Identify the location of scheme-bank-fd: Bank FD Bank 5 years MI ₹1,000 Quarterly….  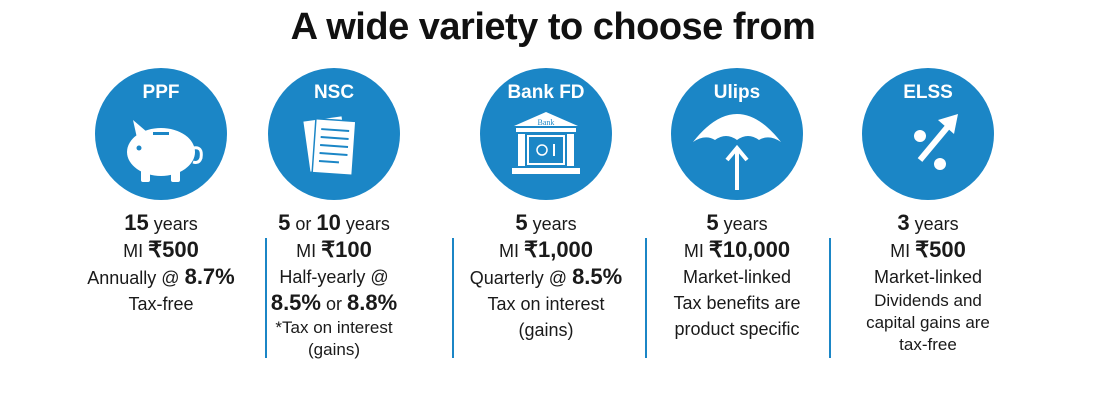
(546, 205).